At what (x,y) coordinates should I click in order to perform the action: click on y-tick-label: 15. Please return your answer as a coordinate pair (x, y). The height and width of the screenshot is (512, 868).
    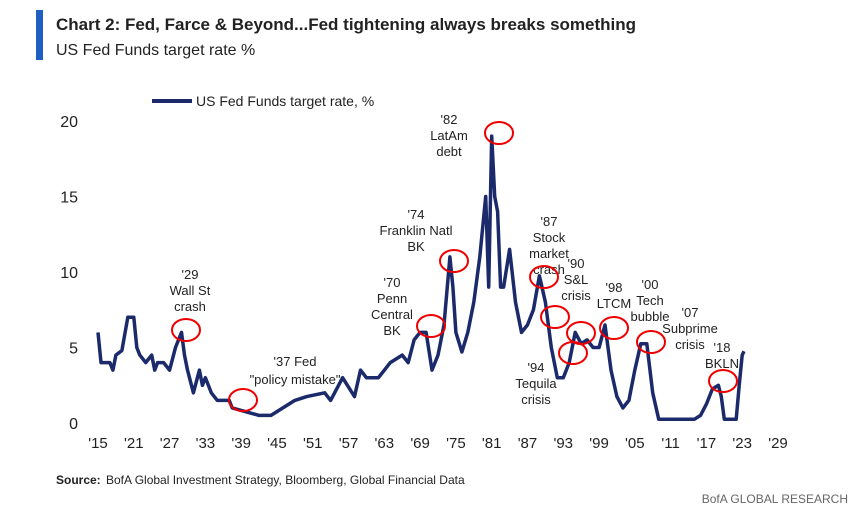
    Looking at the image, I should click on (69, 198).